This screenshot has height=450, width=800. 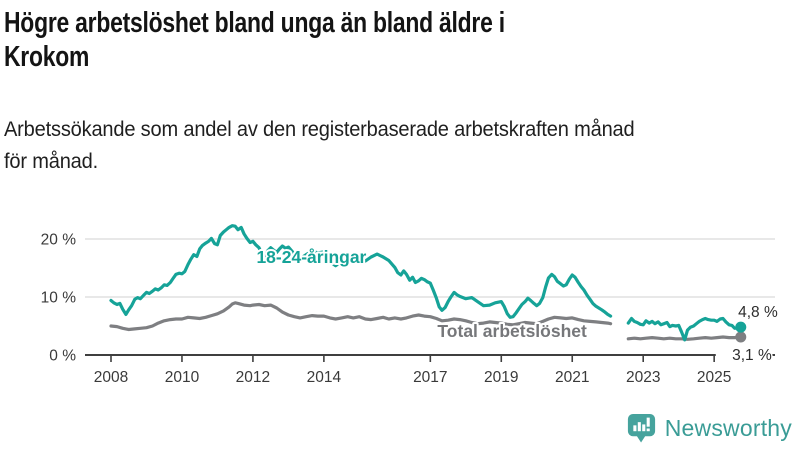 I want to click on y-axis-tick-label: 0 %, so click(x=62, y=356).